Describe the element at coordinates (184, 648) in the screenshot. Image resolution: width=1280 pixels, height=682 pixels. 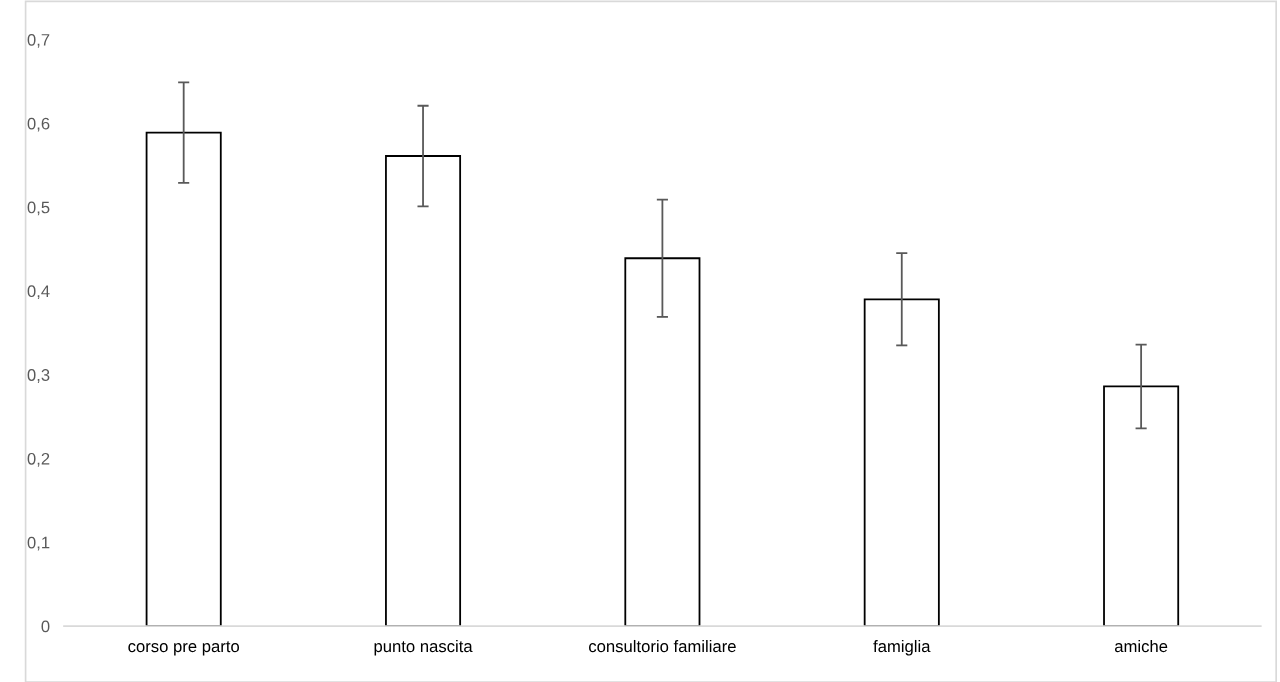
I see `x-tick-label: corso pre parto` at that location.